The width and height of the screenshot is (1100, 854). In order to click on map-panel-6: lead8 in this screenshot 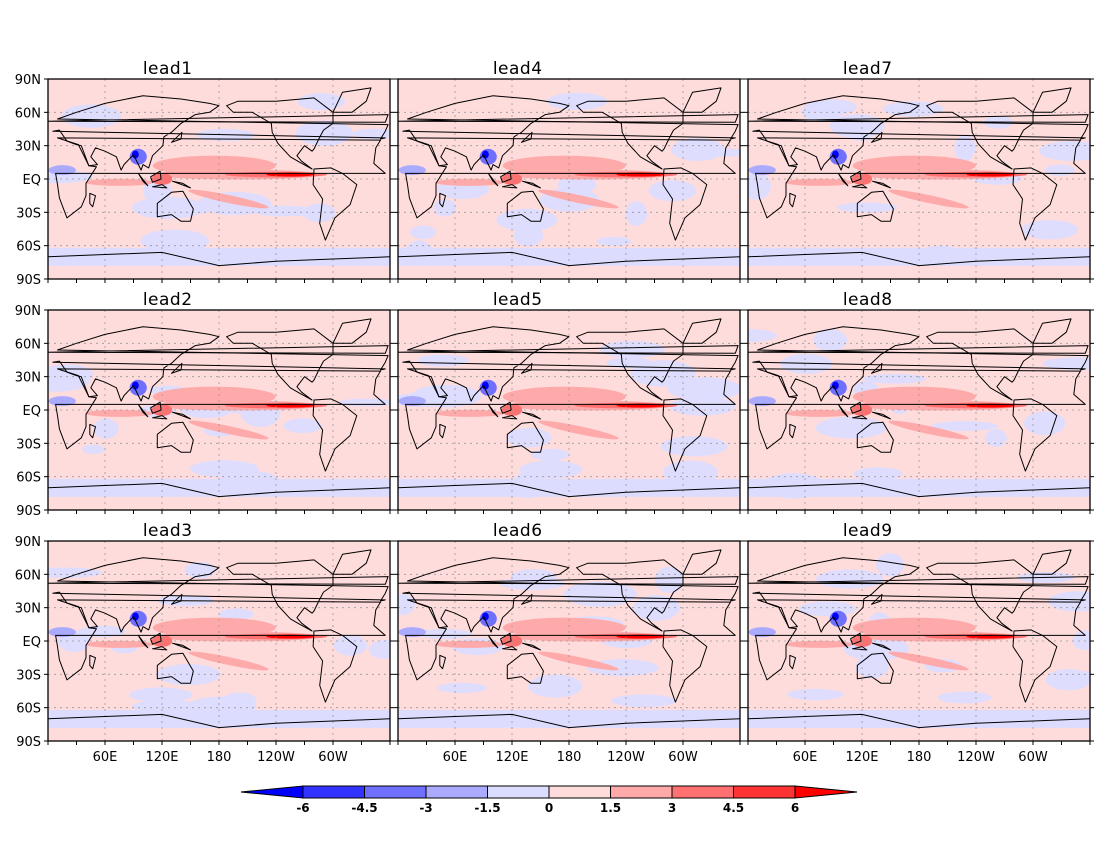, I will do `click(919, 402)`.